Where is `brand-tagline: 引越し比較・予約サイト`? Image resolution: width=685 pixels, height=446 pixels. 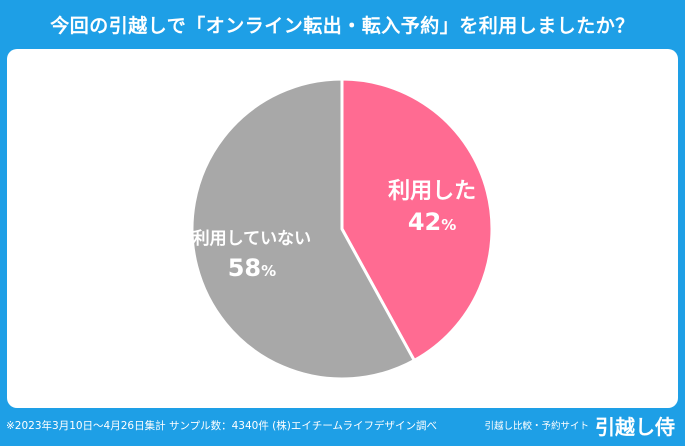
brand-tagline: 引越し比較・予約サイト is located at coordinates (536, 426).